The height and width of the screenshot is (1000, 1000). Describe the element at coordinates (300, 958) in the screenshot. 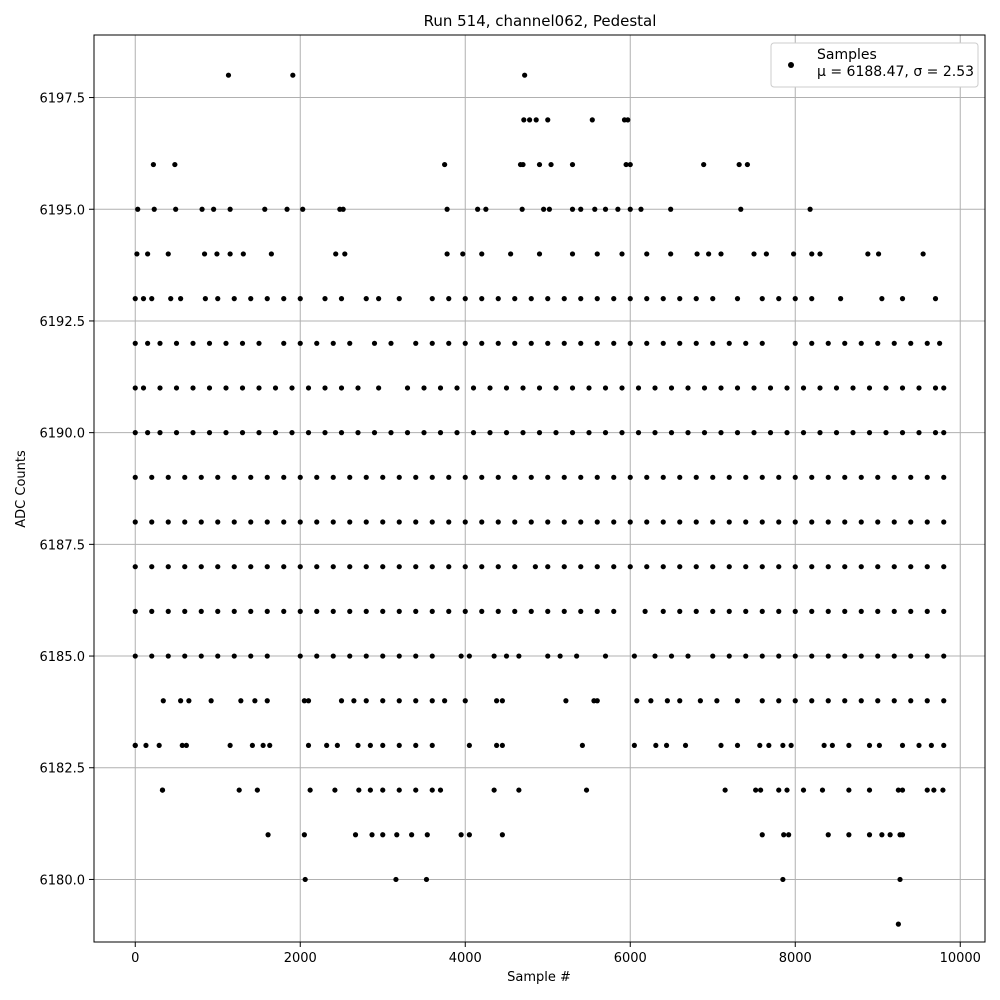

I see `x-tick-label: 2000` at that location.